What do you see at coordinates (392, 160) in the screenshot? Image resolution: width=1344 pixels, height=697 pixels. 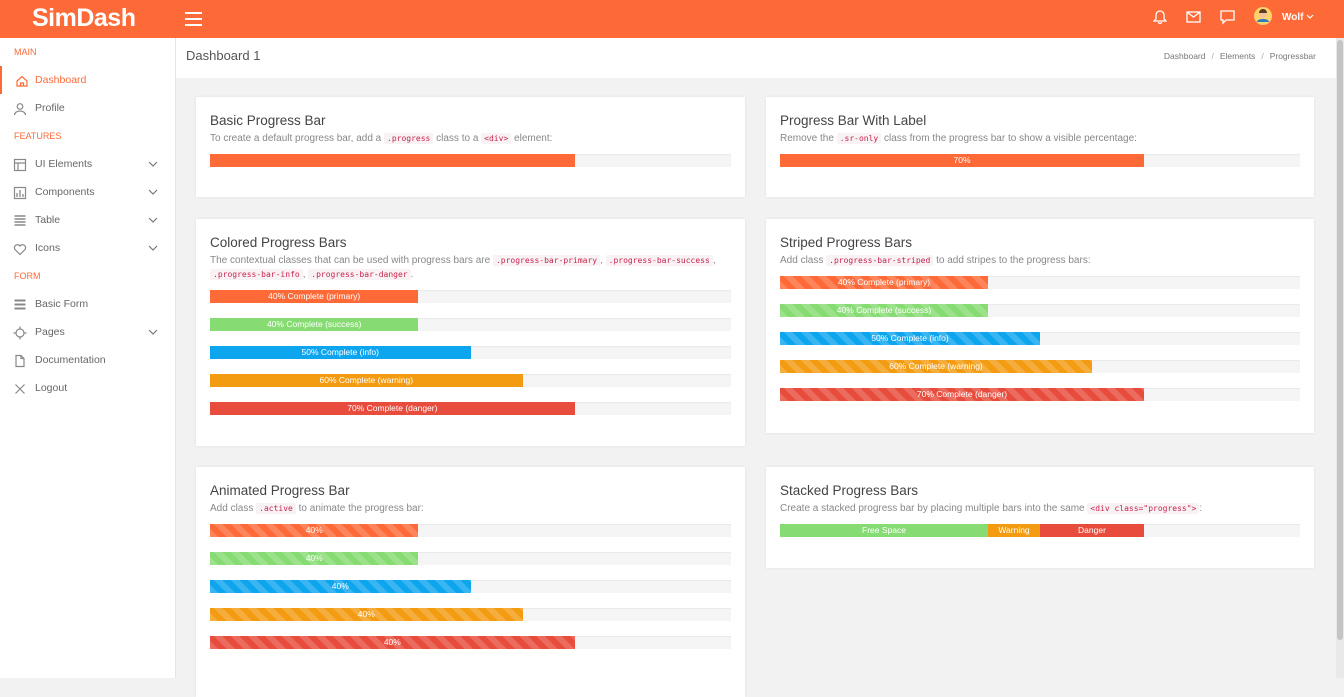 I see `progress-fill` at bounding box center [392, 160].